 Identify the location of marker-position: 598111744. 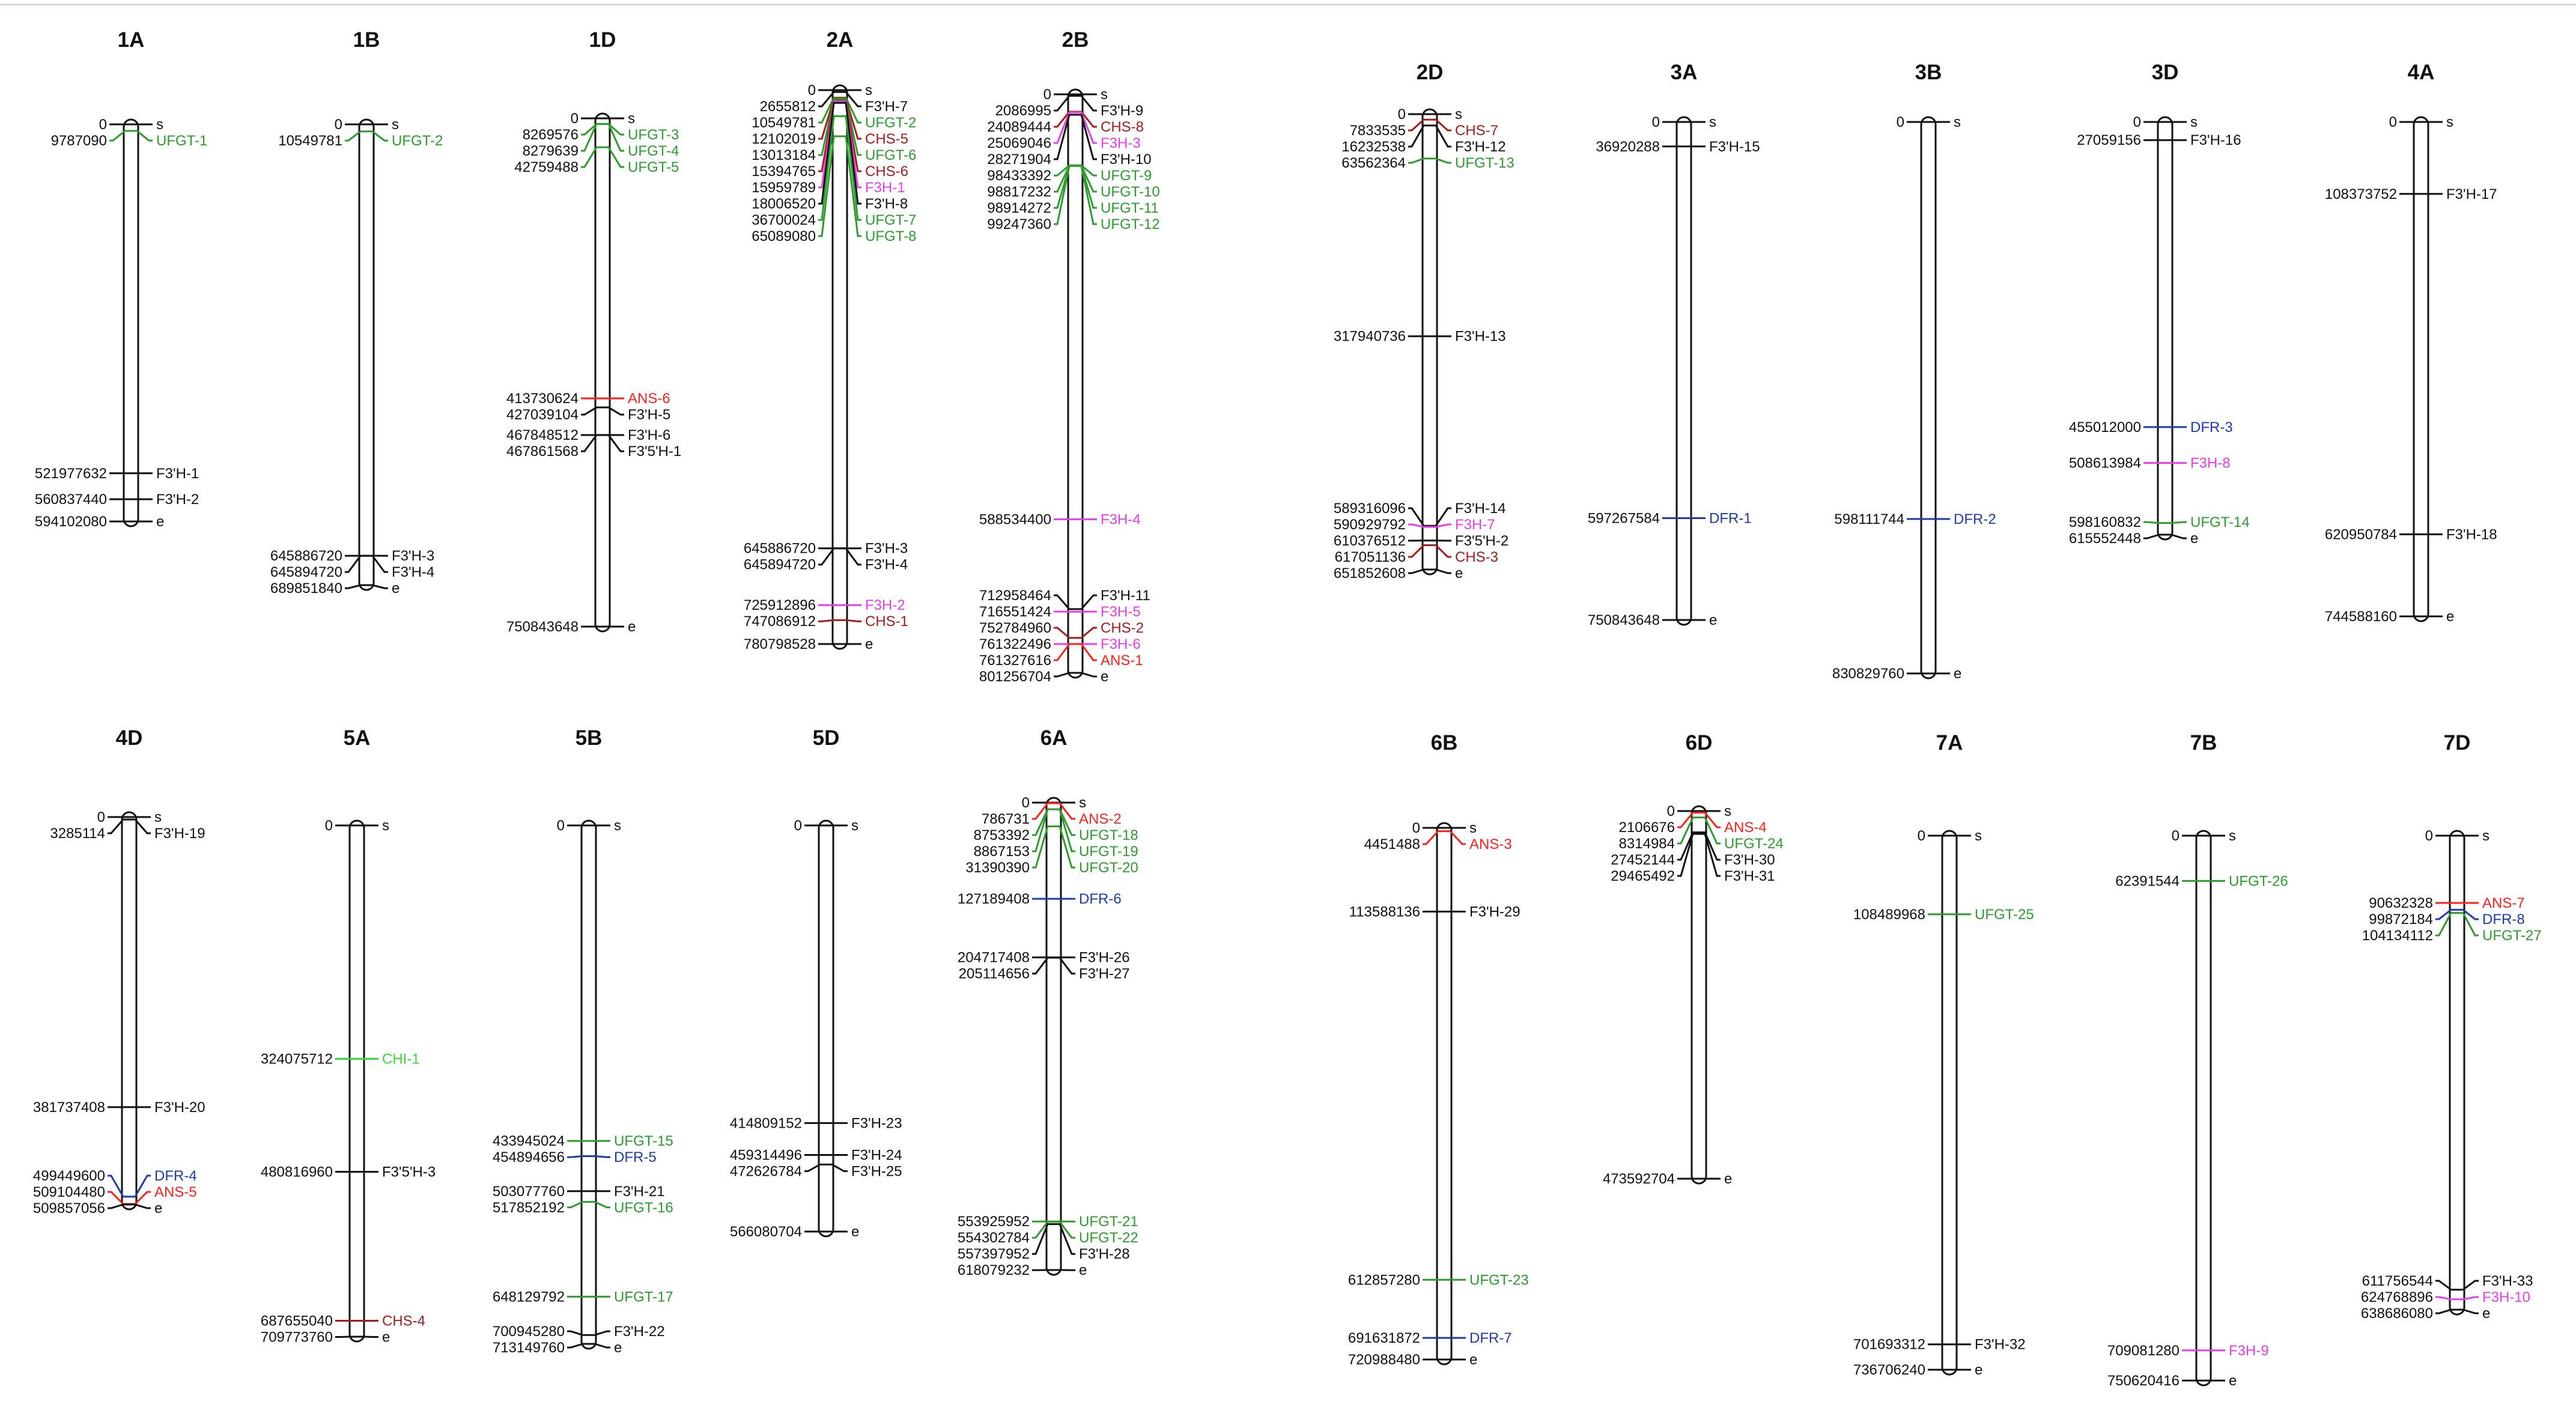
(1869, 519).